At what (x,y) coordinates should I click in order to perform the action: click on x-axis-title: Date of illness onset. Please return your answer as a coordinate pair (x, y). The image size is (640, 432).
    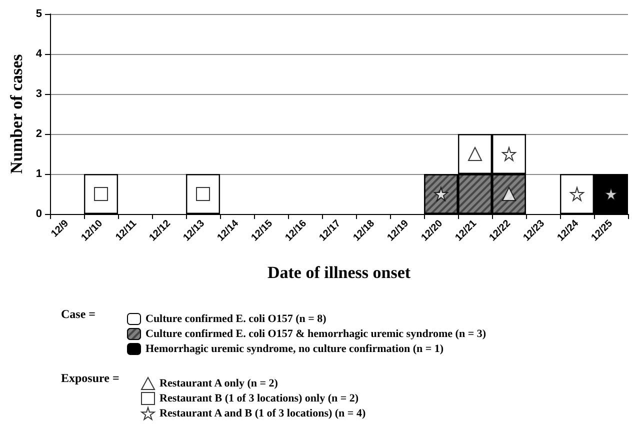
    Looking at the image, I should click on (339, 272).